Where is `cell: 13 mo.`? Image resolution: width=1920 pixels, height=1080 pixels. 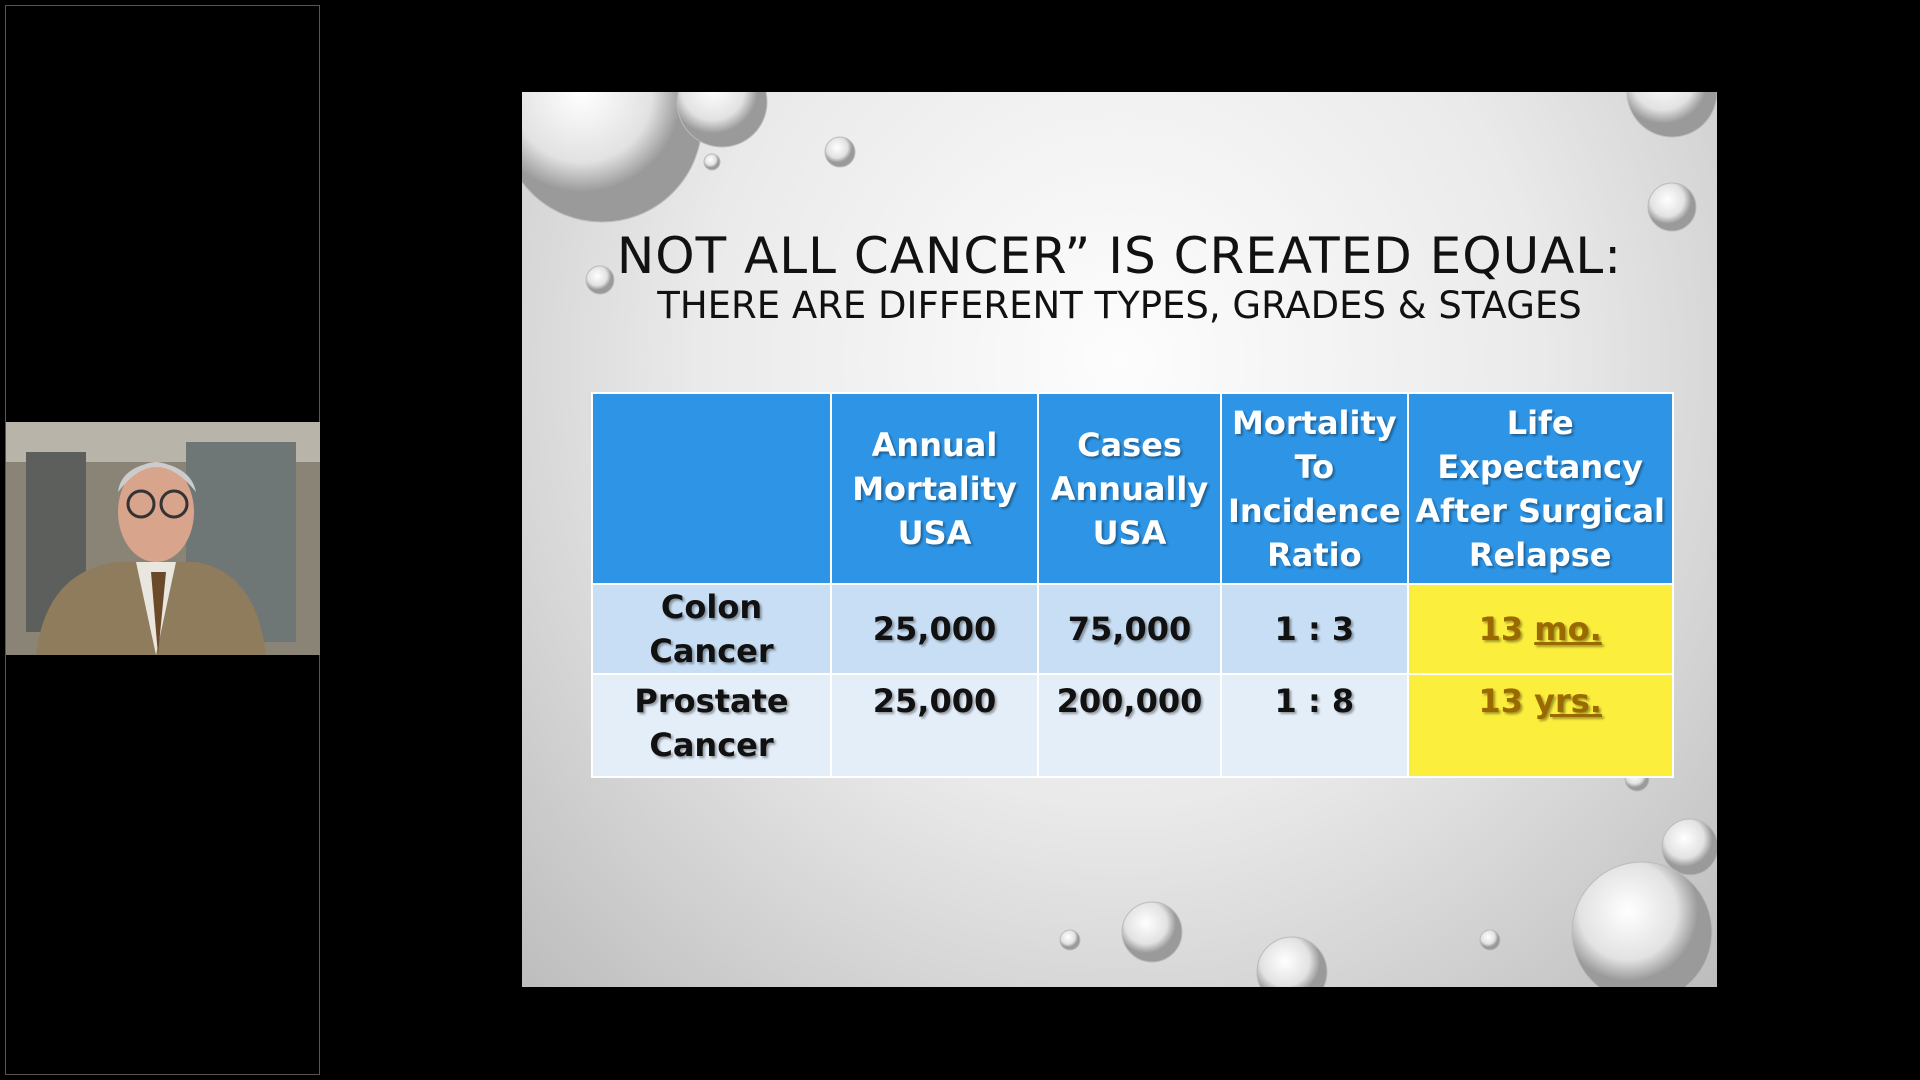
cell: 13 mo. is located at coordinates (1540, 629).